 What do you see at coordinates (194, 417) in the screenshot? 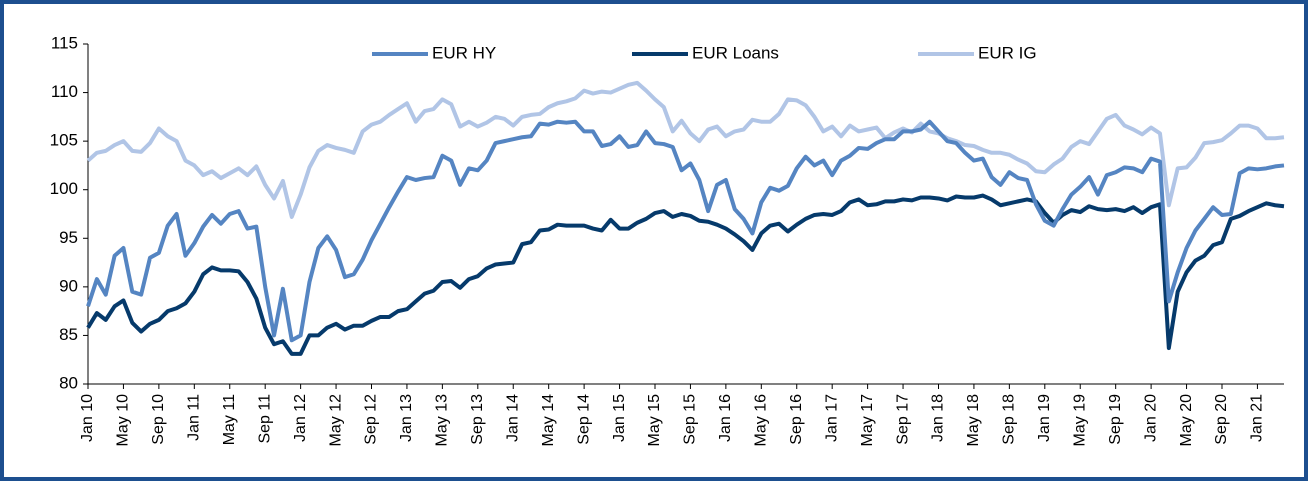
I see `x-tick-label: Jan 11` at bounding box center [194, 417].